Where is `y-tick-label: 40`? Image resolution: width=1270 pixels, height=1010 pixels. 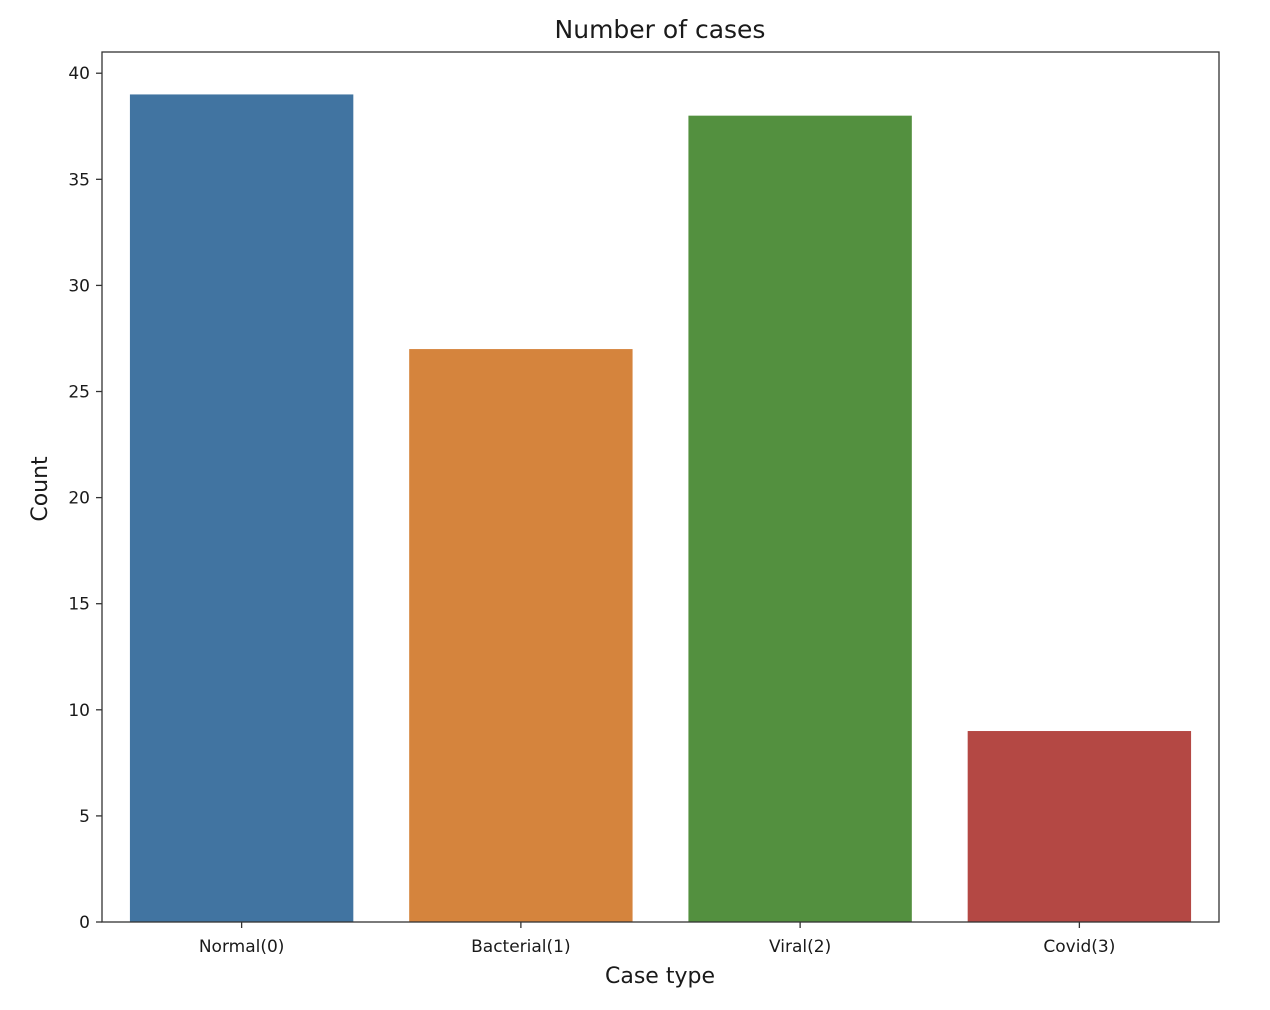
y-tick-label: 40 is located at coordinates (79, 74).